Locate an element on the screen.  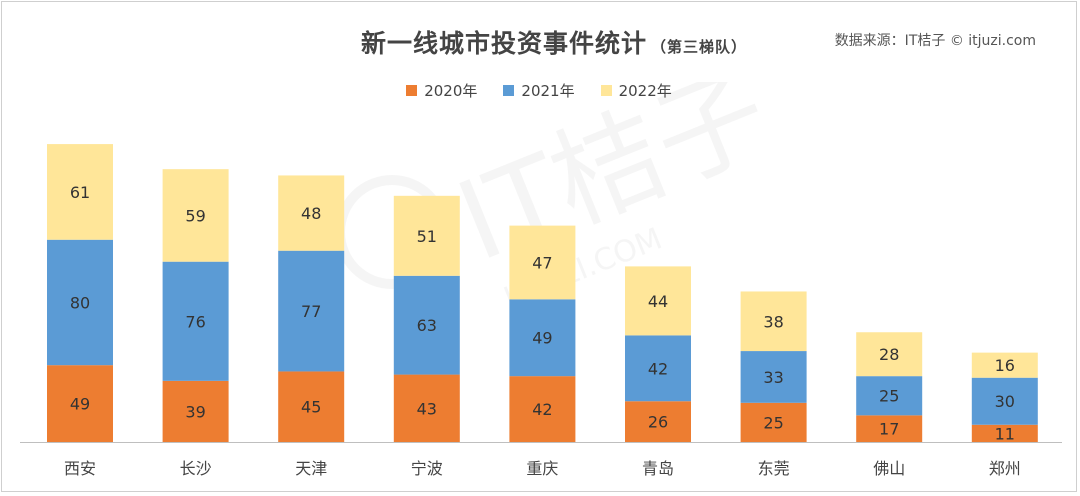
x-tick-label: 佛山 is located at coordinates (889, 468).